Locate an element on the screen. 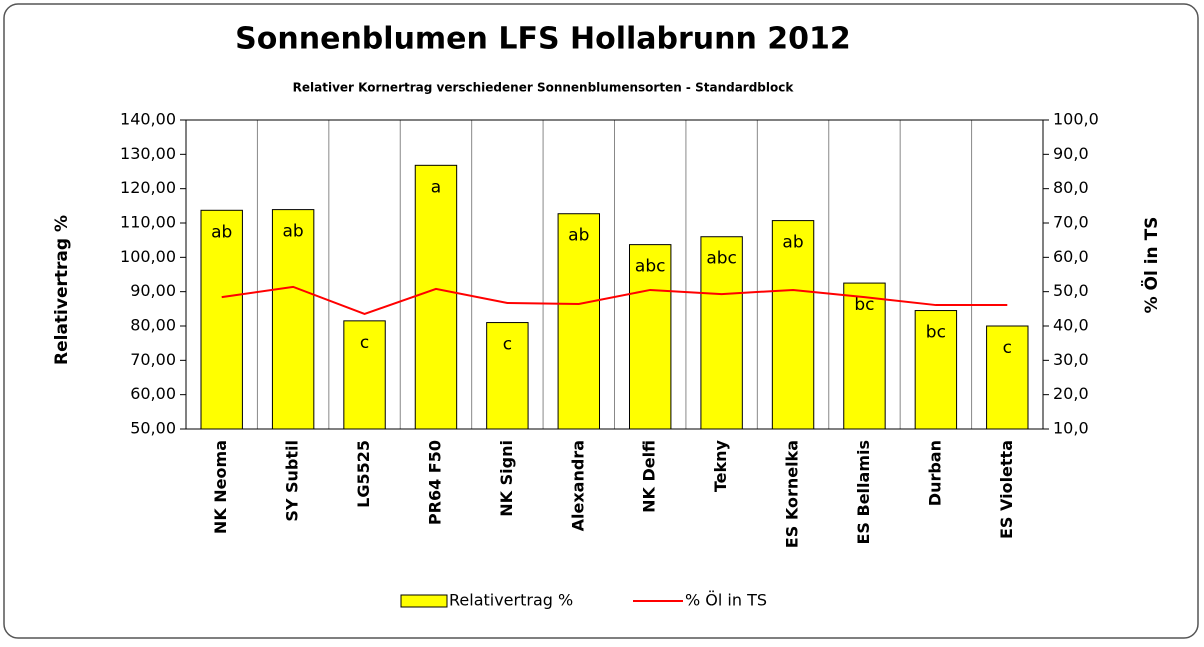  y-axis-label: Relativertrag % is located at coordinates (62, 290).